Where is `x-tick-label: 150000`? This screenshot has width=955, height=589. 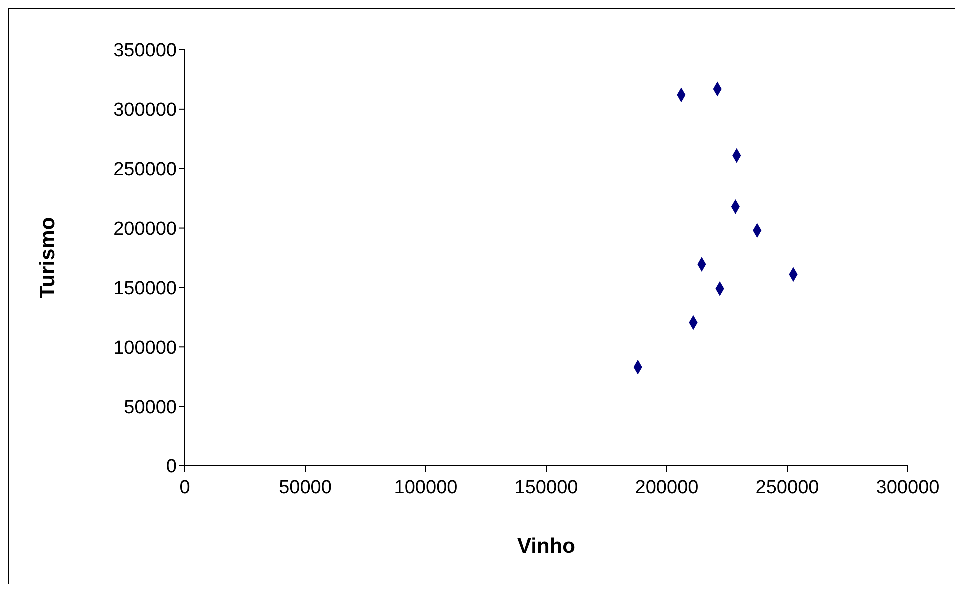 x-tick-label: 150000 is located at coordinates (546, 487).